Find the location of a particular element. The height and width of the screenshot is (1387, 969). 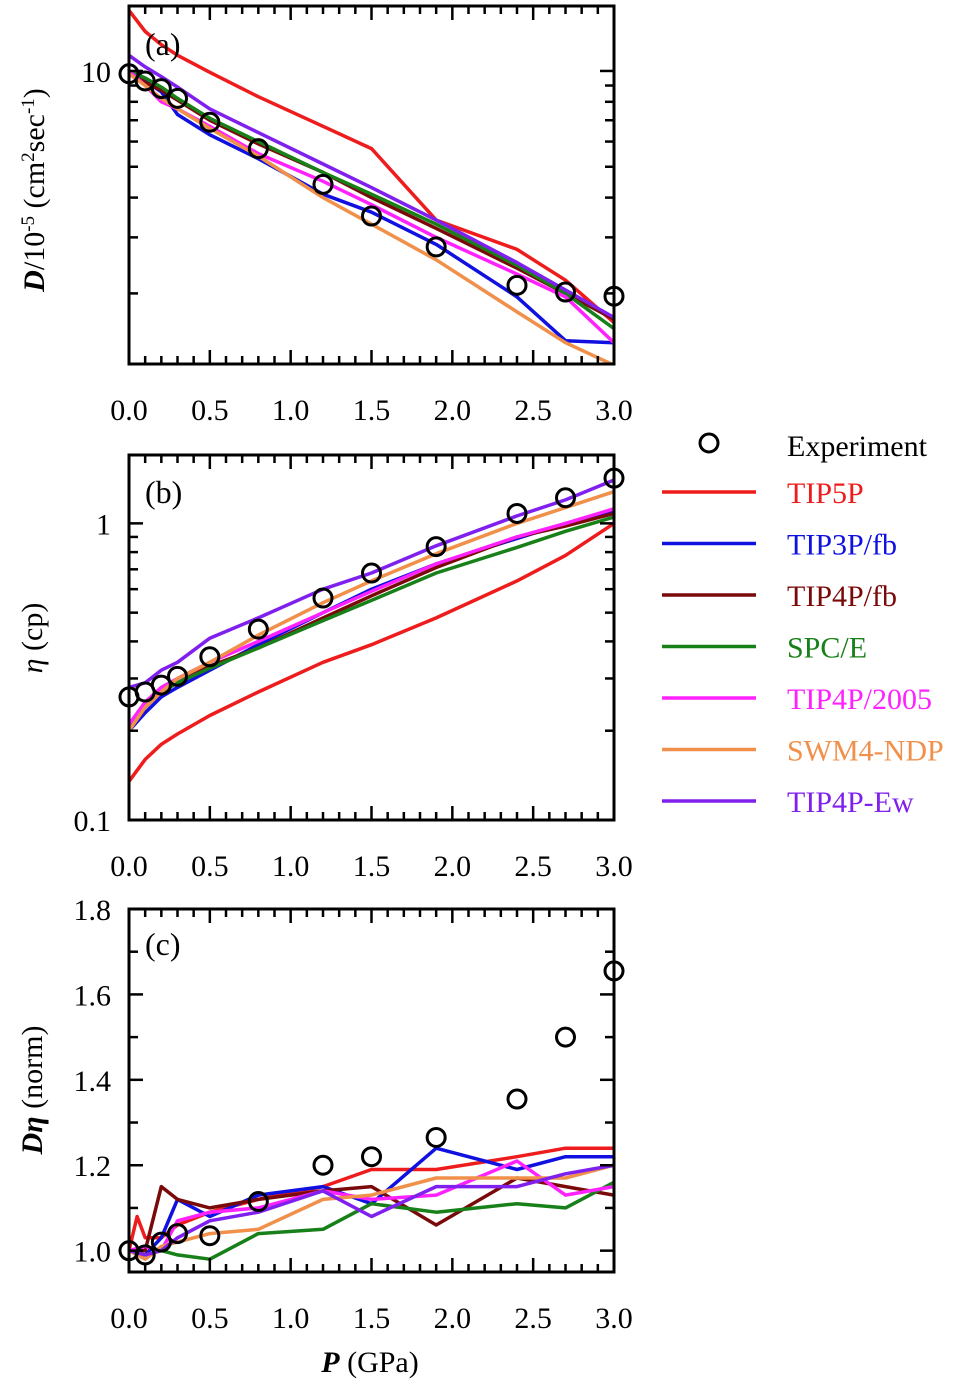

legend-experiment-label: Experiment is located at coordinates (857, 446).